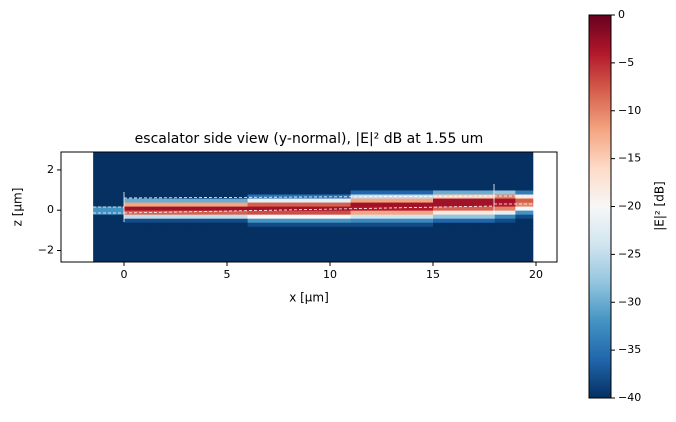  I want to click on colorbar-tick-label: −20, so click(629, 206).